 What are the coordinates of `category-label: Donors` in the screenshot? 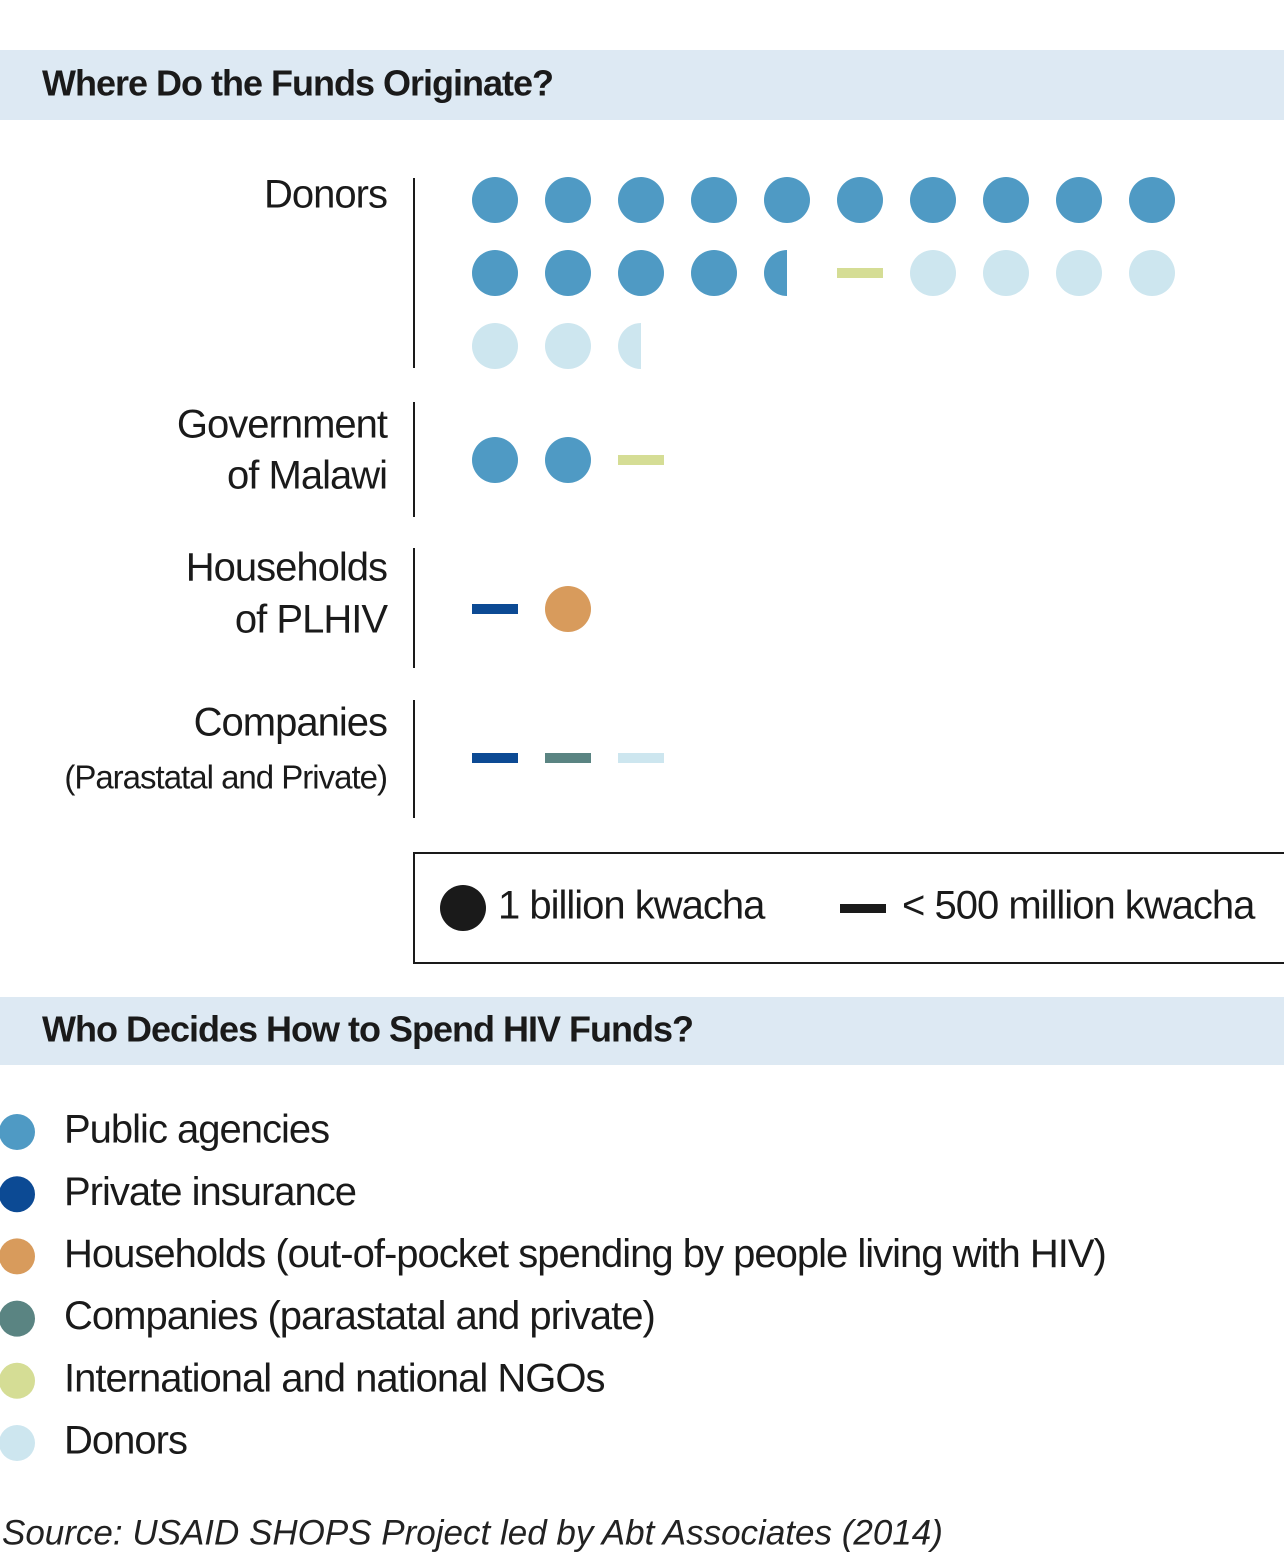 It's located at (325, 195).